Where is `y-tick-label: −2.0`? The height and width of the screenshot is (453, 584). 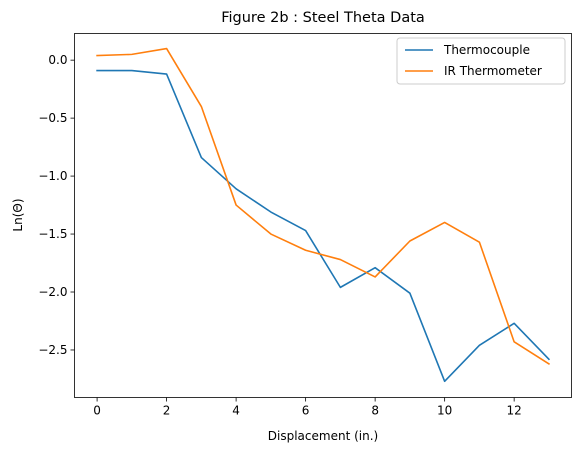 y-tick-label: −2.0 is located at coordinates (52, 292).